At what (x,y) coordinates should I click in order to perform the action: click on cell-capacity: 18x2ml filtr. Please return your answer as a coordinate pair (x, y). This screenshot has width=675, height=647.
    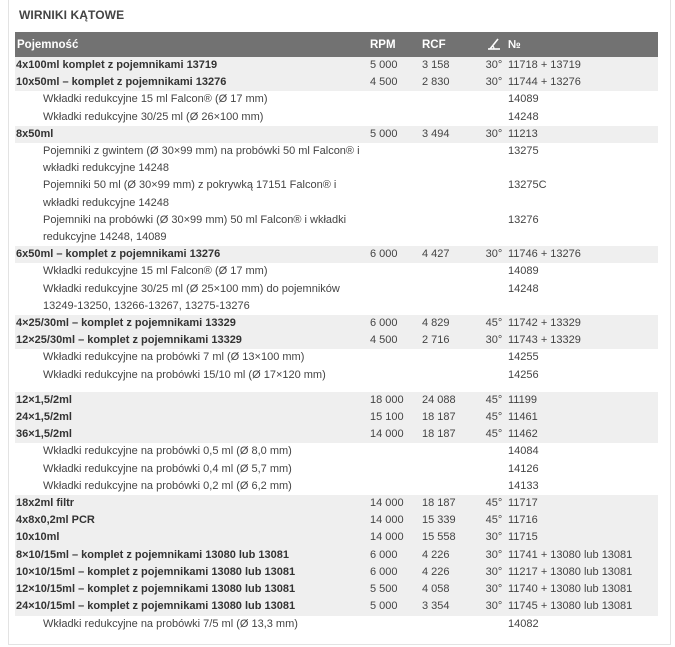
    Looking at the image, I should click on (192, 504).